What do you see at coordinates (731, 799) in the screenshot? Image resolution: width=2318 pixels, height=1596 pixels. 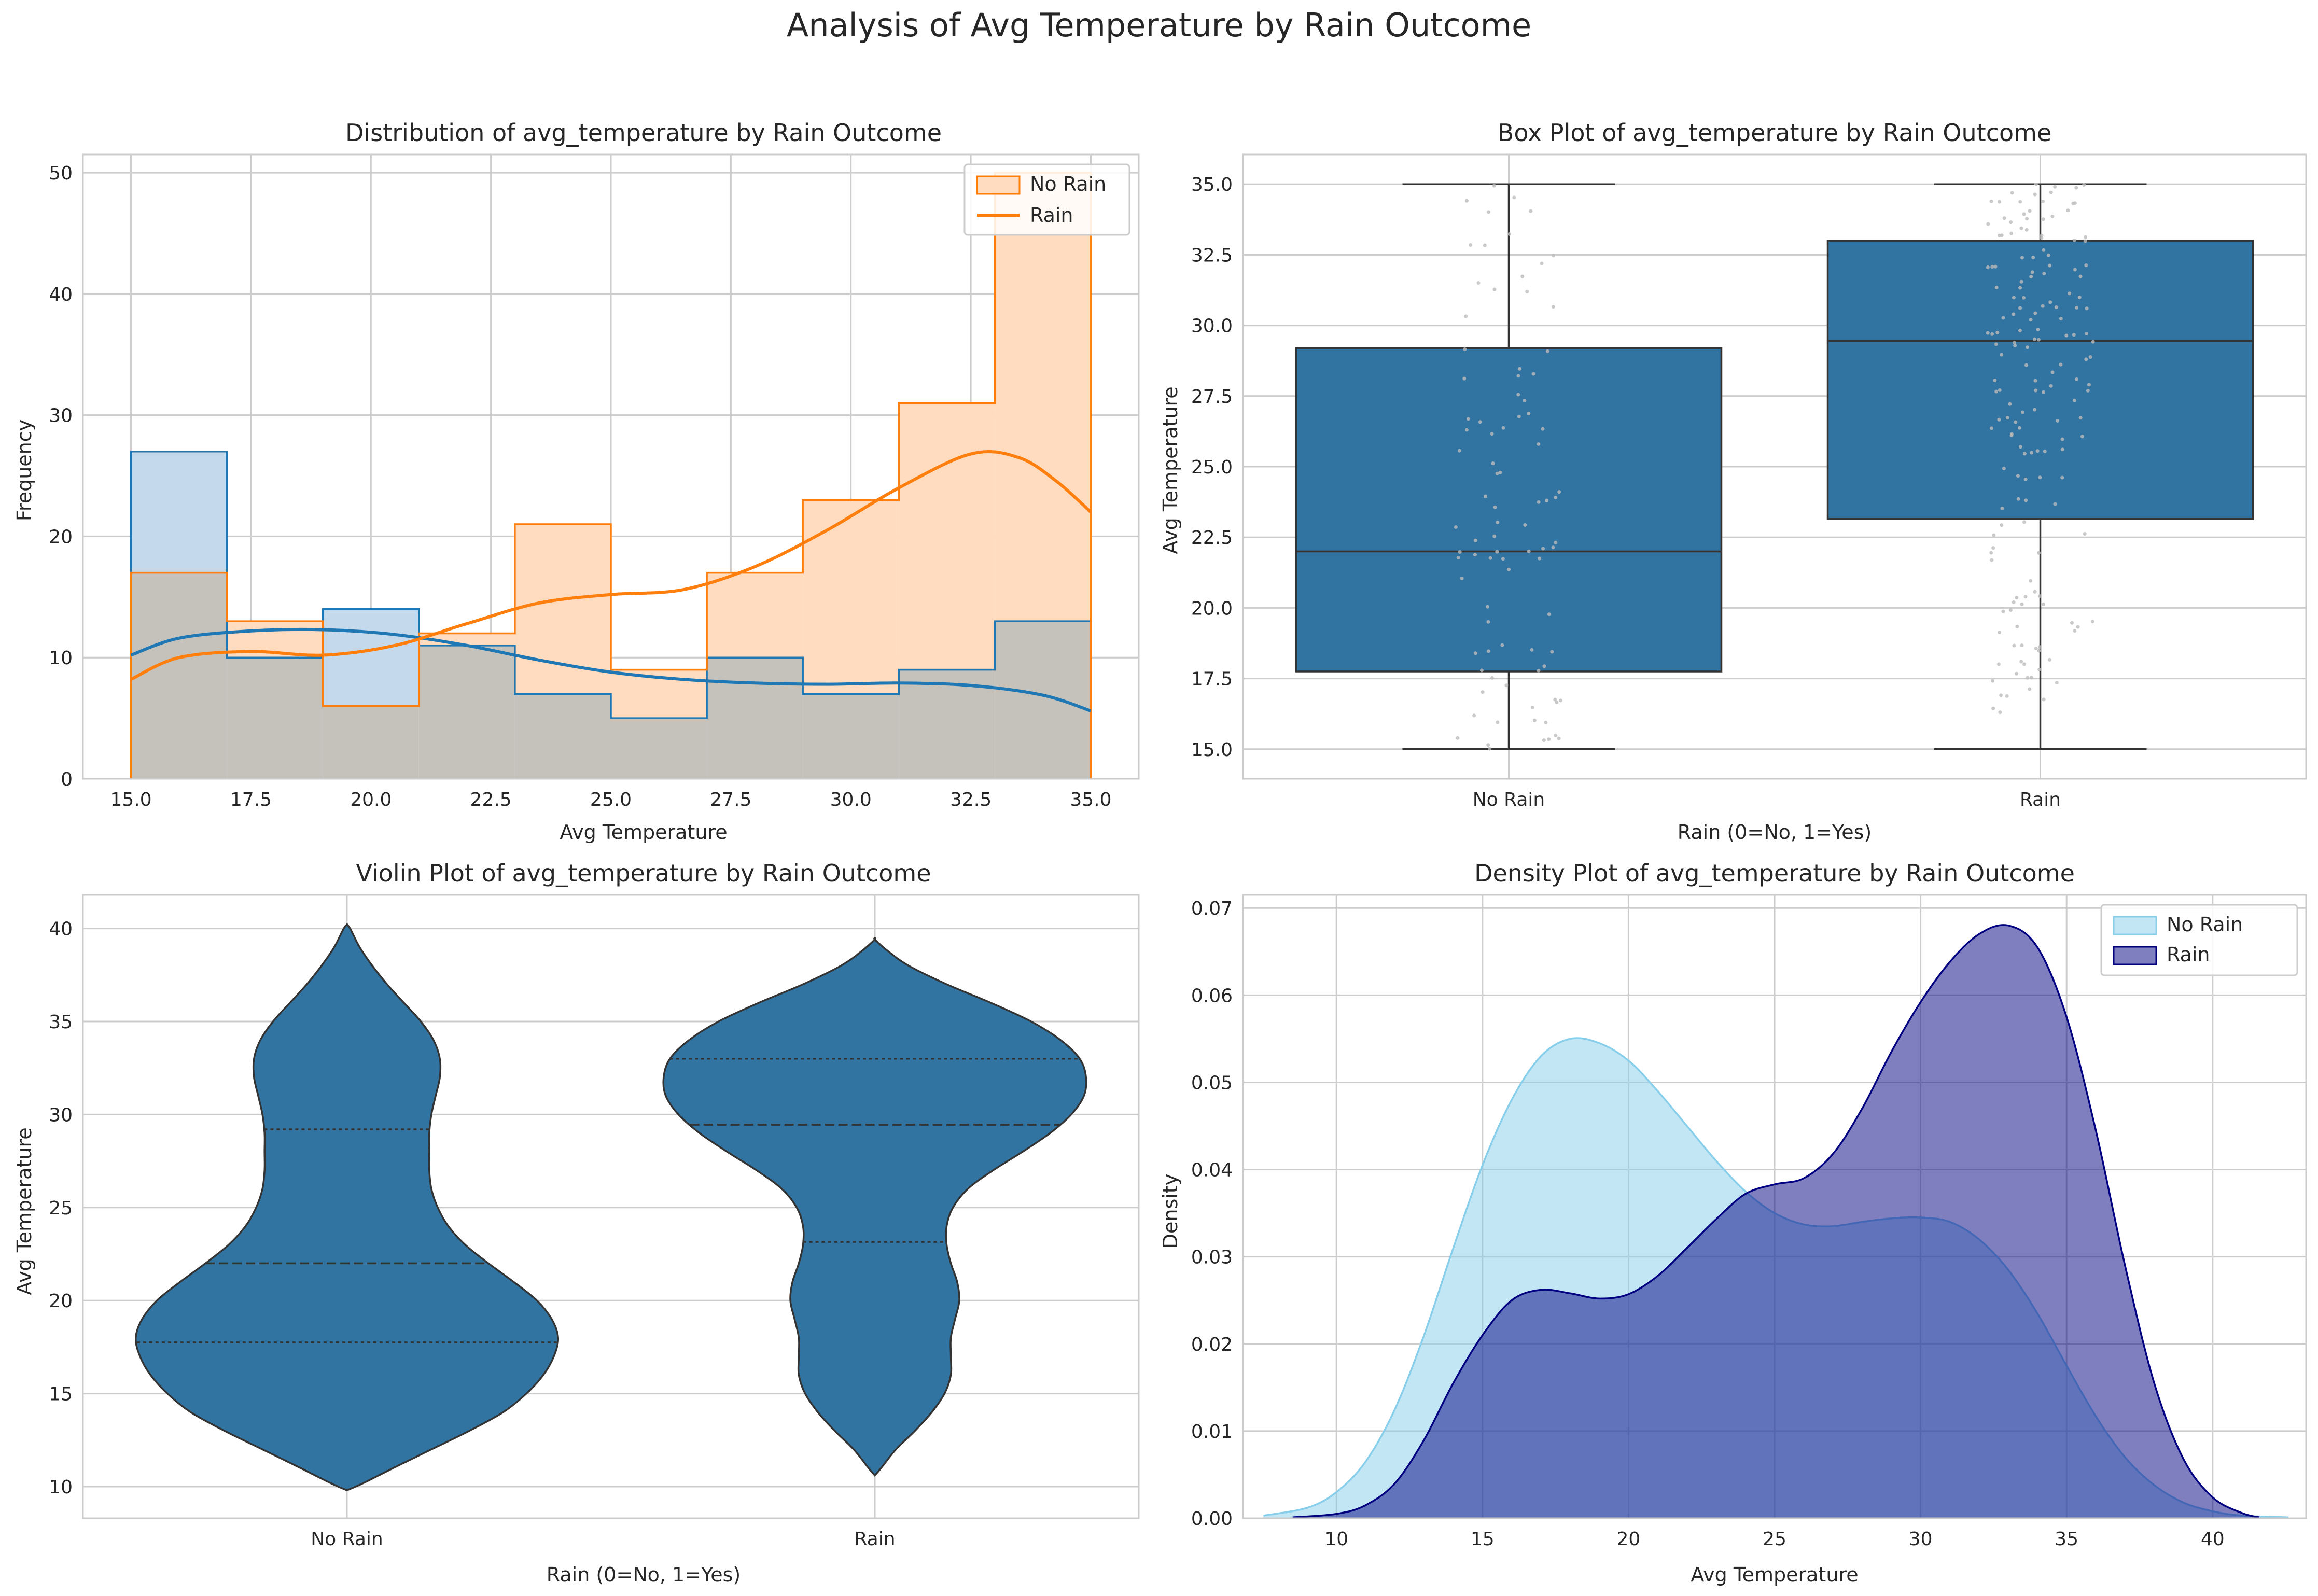 I see `x-tick-label: 27.5` at bounding box center [731, 799].